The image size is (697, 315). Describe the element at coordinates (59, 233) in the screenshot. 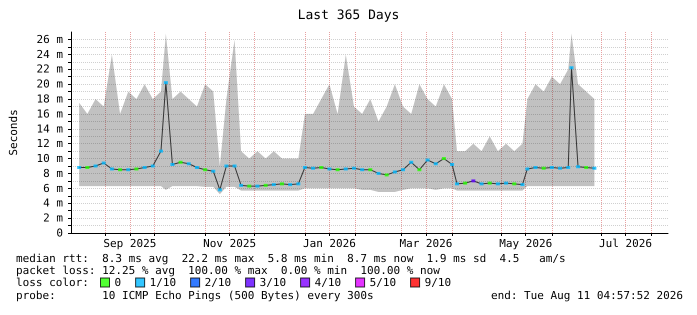

I see `y-tick-label: 0` at that location.